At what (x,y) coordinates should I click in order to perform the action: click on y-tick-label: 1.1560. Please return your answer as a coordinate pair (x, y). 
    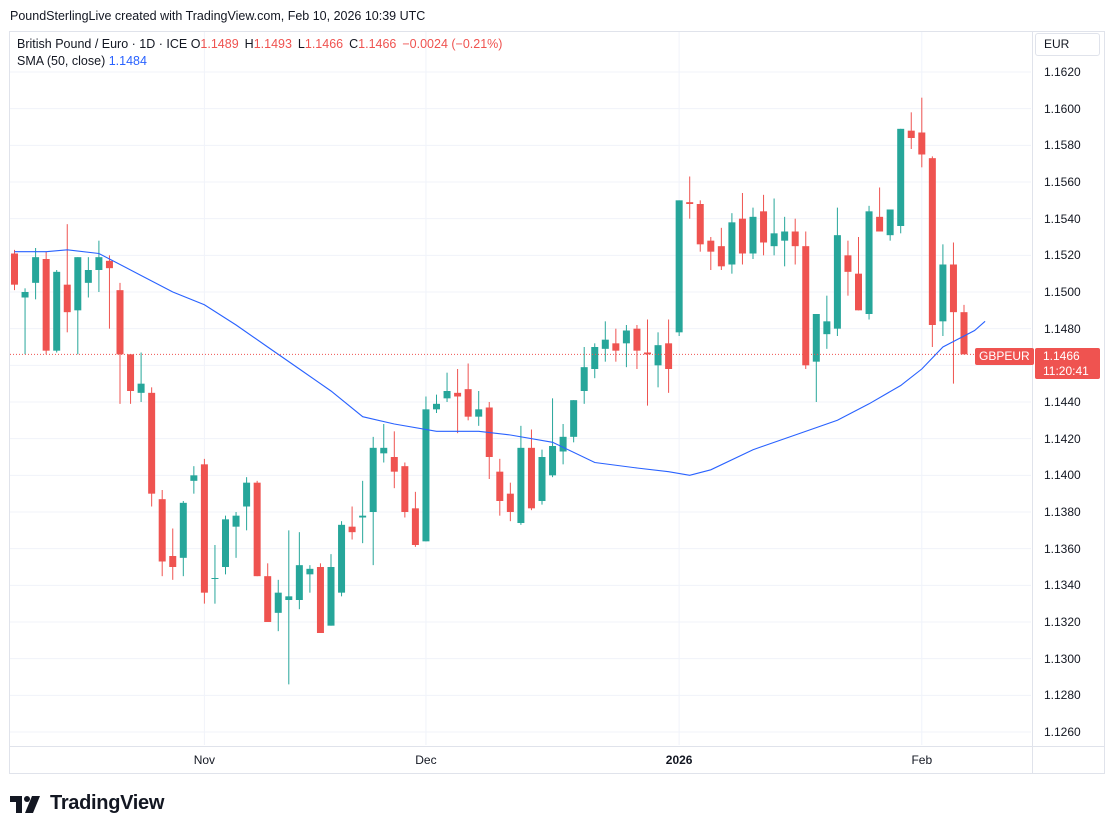
    Looking at the image, I should click on (1062, 182).